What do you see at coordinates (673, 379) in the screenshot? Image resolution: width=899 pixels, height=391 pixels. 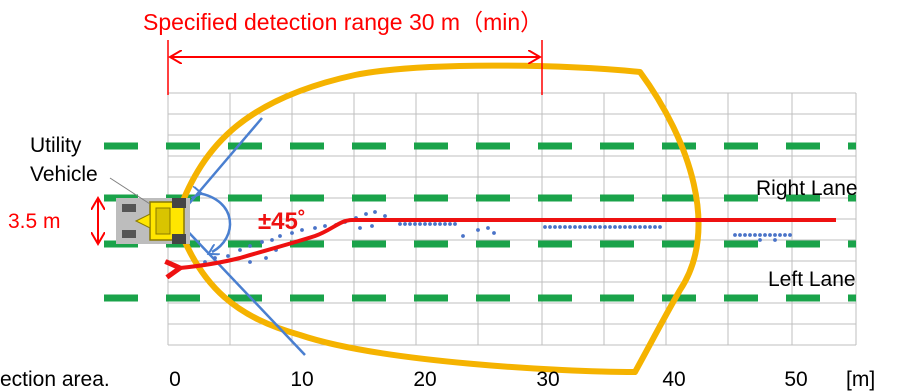 I see `x-tick-40: 40` at bounding box center [673, 379].